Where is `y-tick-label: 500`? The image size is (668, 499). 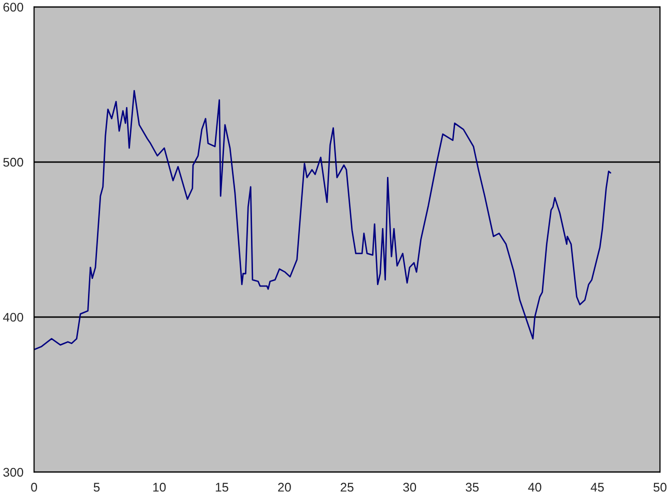
y-tick-label: 500 is located at coordinates (13, 162).